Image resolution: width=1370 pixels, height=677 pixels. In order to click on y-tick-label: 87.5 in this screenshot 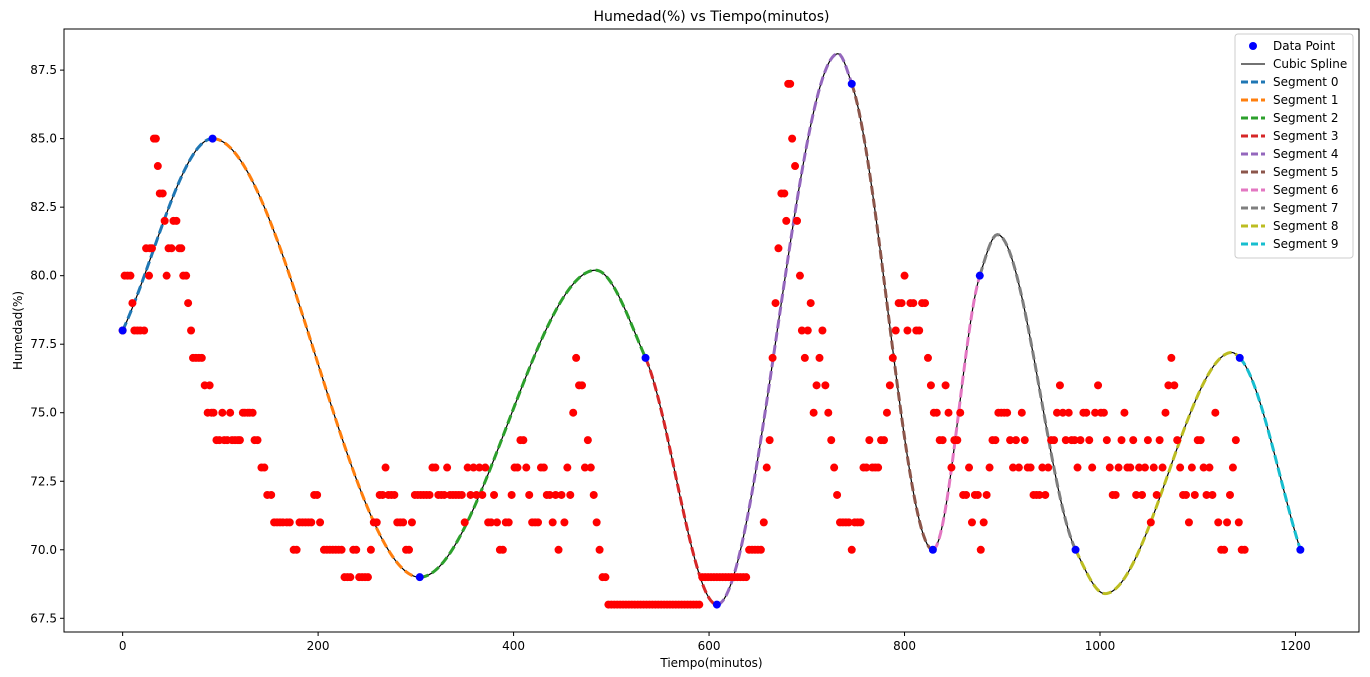, I will do `click(43, 70)`.